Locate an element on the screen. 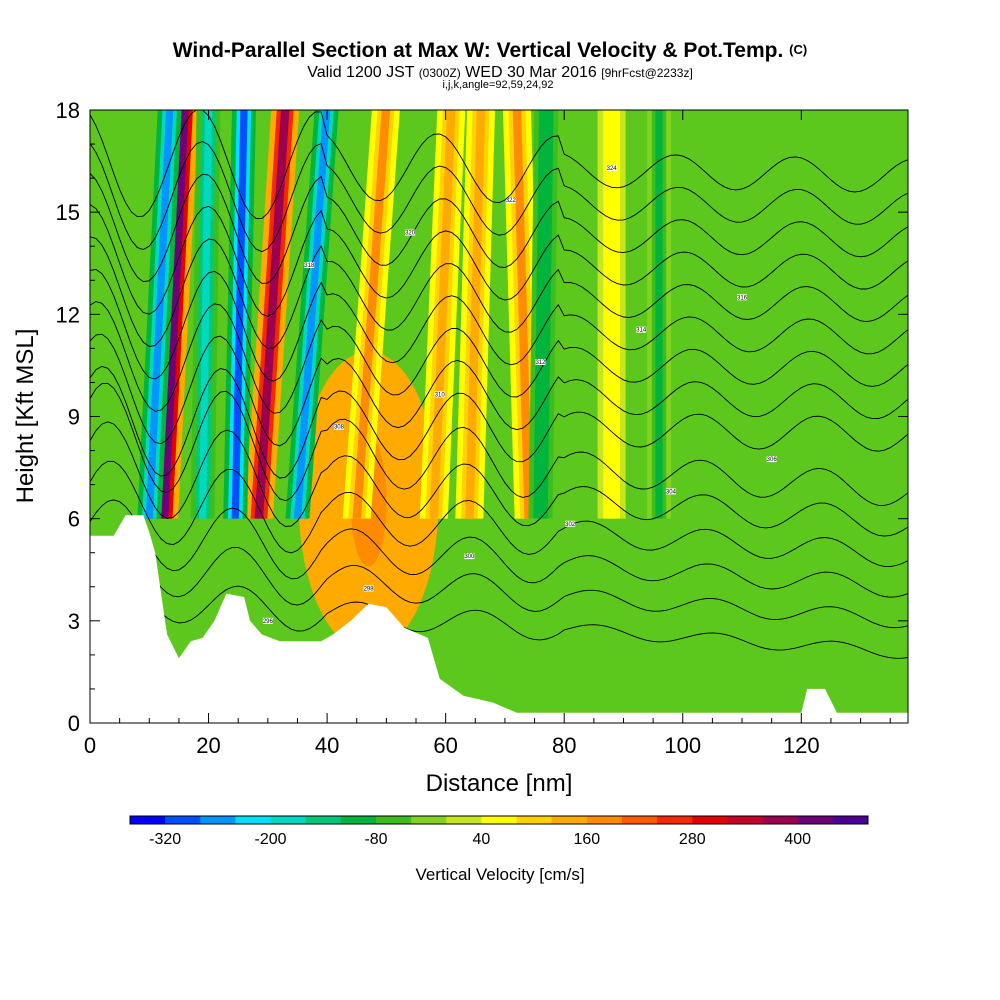 The height and width of the screenshot is (1000, 1000). y-tick-label-12: 12 is located at coordinates (68, 314).